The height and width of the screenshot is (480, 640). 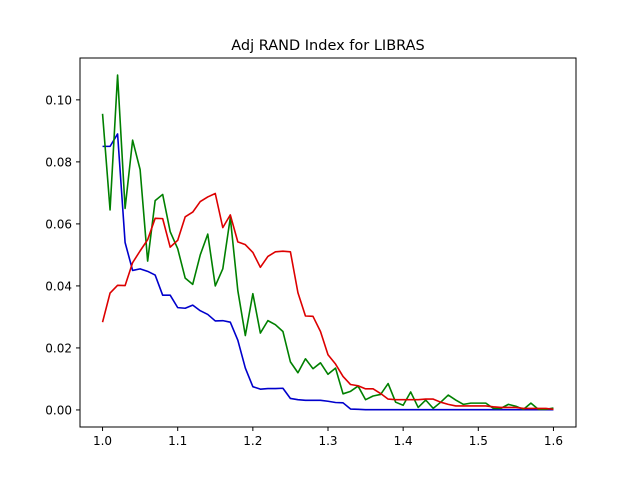 What do you see at coordinates (403, 441) in the screenshot?
I see `x-tick-label: 1.4` at bounding box center [403, 441].